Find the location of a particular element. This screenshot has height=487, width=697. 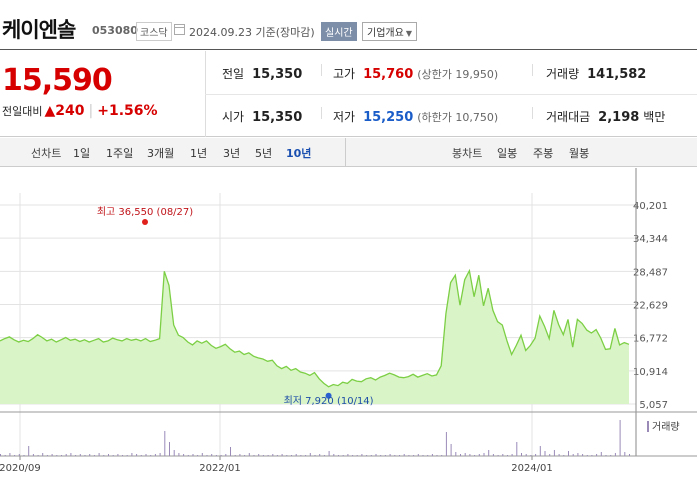

company-info-dropdown: 기업개요 ▼ is located at coordinates (389, 31).